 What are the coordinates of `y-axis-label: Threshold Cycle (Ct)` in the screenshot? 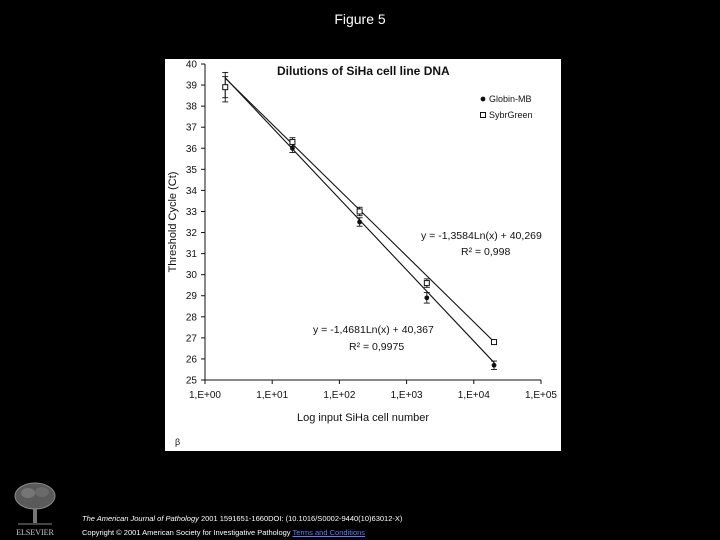 It's located at (173, 222).